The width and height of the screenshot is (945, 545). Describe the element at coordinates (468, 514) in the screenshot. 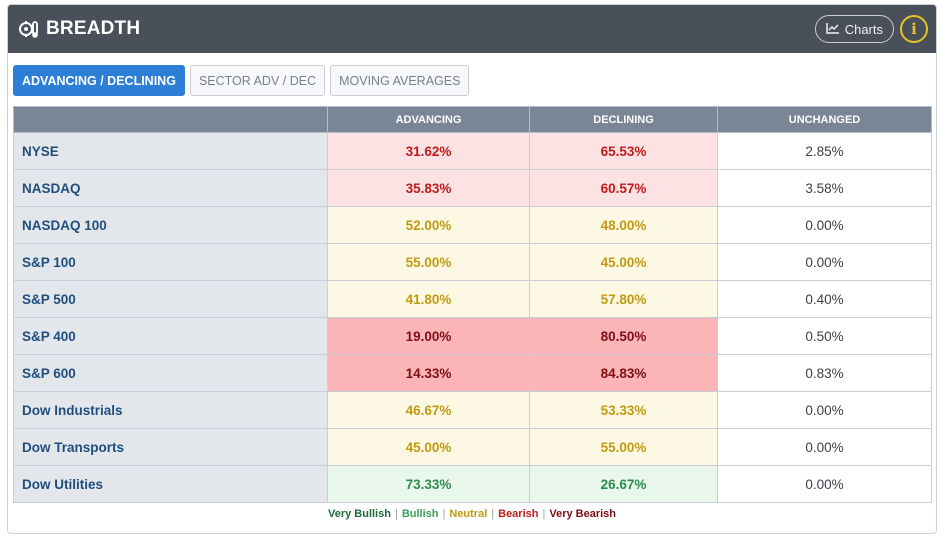

I see `legend-neutral: Neutral` at that location.